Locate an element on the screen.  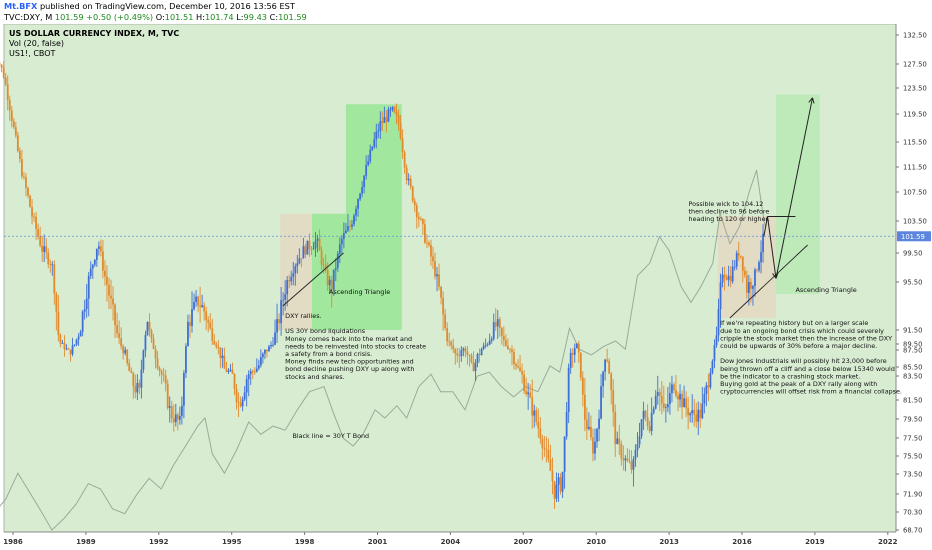
x-tick-label-12: 2022 is located at coordinates (888, 542).